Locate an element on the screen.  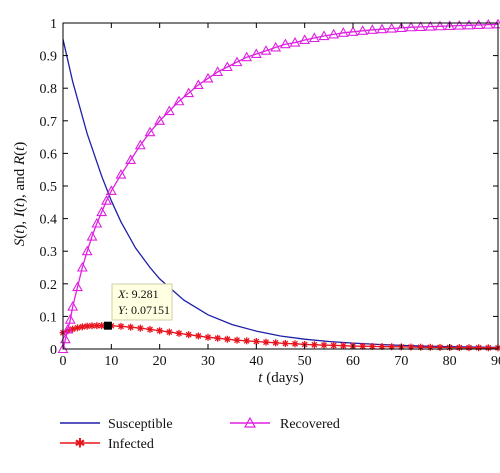
data-tip-marker is located at coordinates (107, 325).